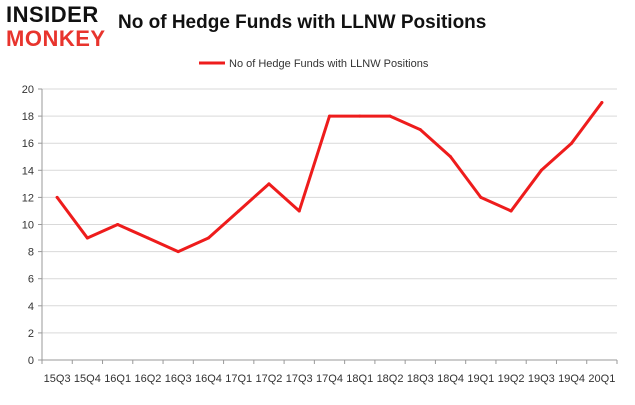  What do you see at coordinates (147, 379) in the screenshot?
I see `x-tick-label: 16Q2` at bounding box center [147, 379].